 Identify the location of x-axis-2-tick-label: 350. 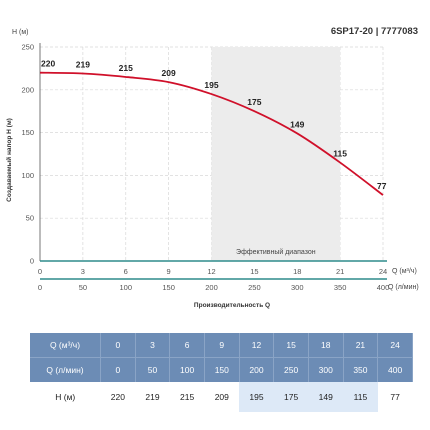
(340, 287).